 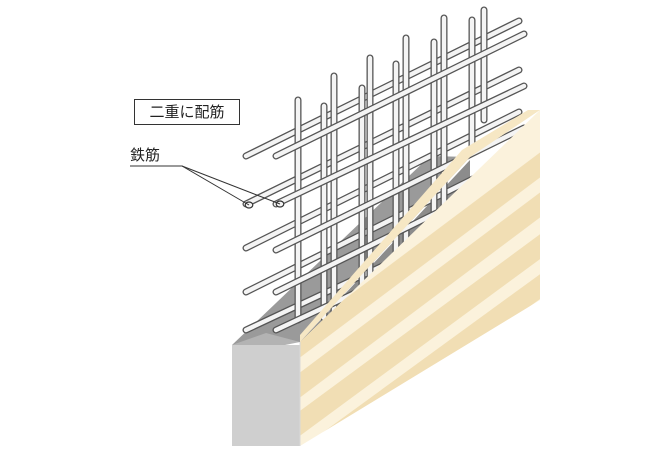 What do you see at coordinates (264, 204) in the screenshot?
I see `rebar-cross-section-icon` at bounding box center [264, 204].